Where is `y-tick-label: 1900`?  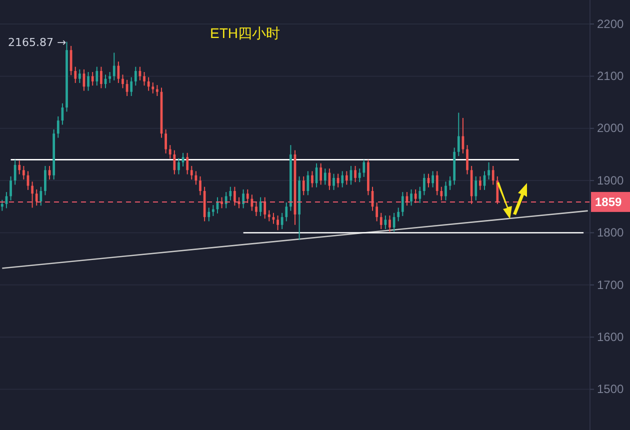 y-tick-label: 1900 is located at coordinates (610, 180).